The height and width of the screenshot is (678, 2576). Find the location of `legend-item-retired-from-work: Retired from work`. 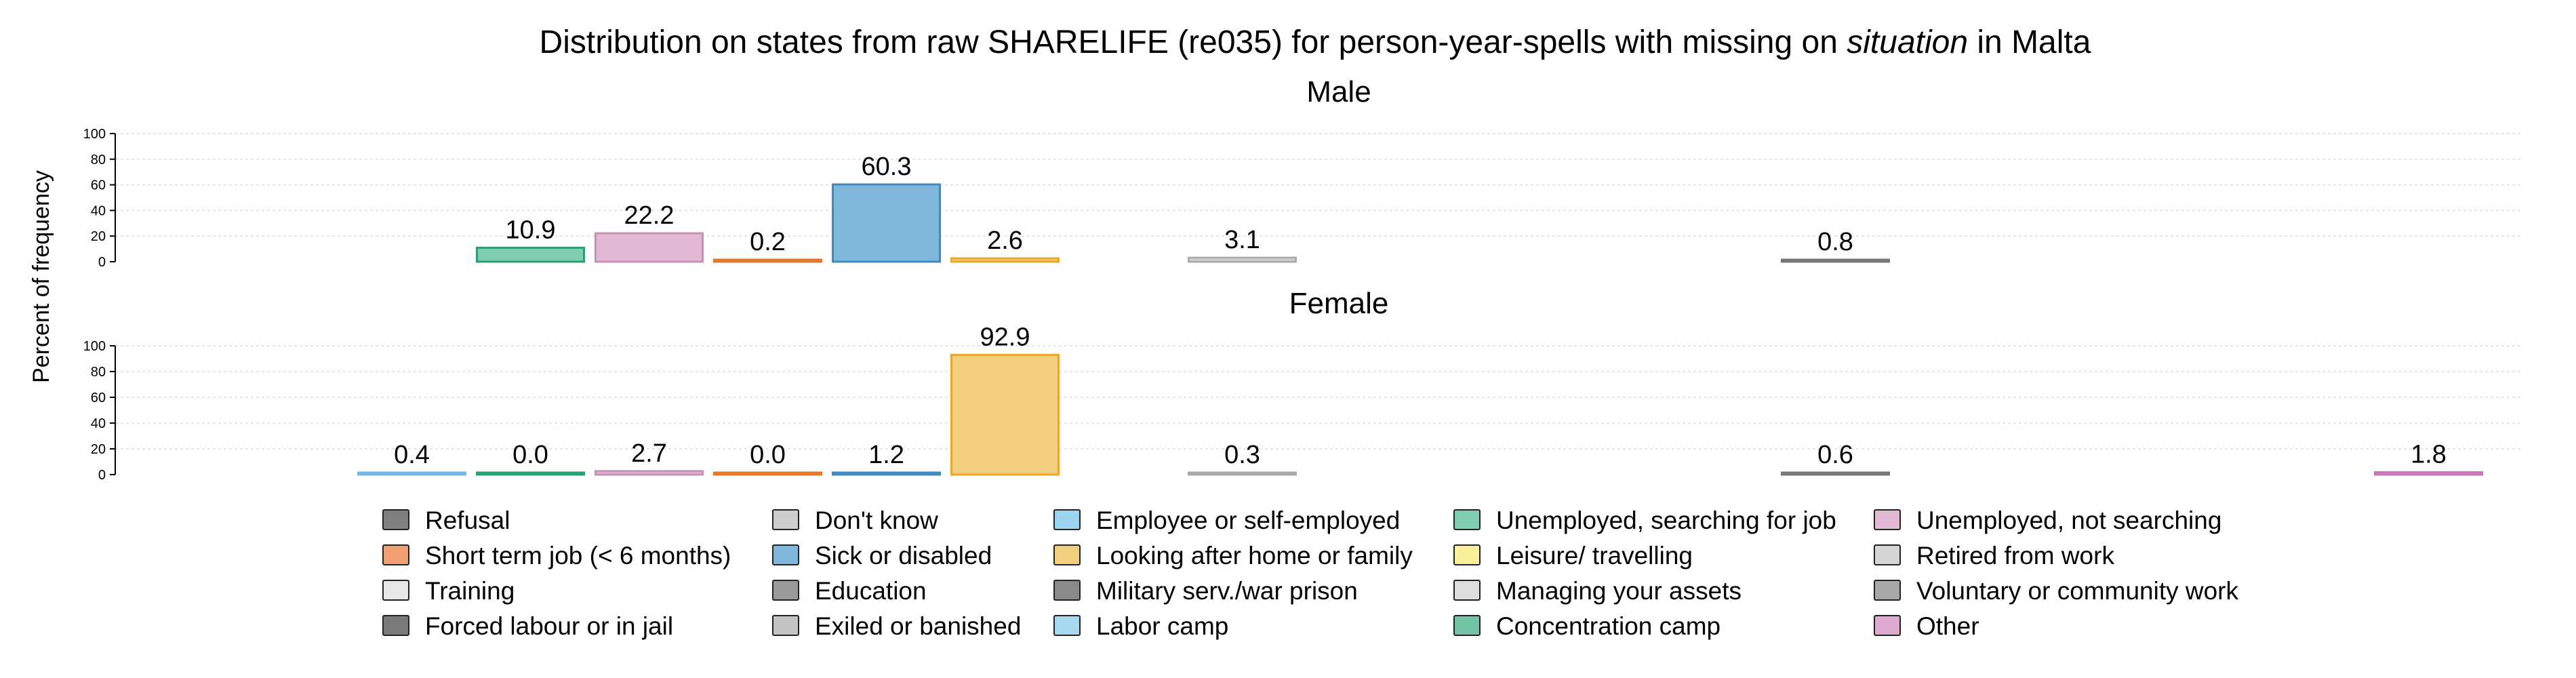

legend-item-retired-from-work: Retired from work is located at coordinates (1994, 556).